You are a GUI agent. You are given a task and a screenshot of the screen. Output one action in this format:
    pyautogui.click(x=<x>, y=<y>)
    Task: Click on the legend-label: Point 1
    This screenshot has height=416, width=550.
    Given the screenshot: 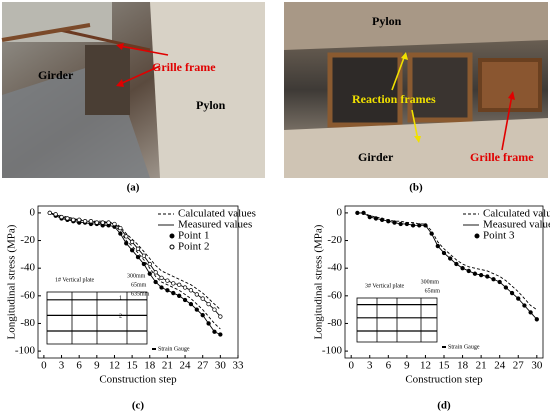 What is the action you would take?
    pyautogui.click(x=193, y=236)
    